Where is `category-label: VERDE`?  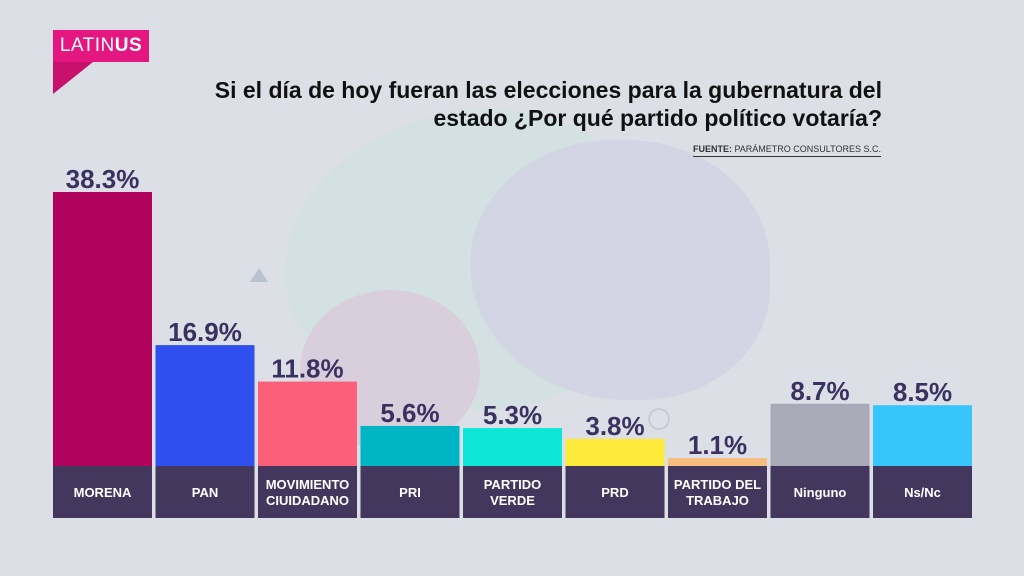 category-label: VERDE is located at coordinates (512, 500).